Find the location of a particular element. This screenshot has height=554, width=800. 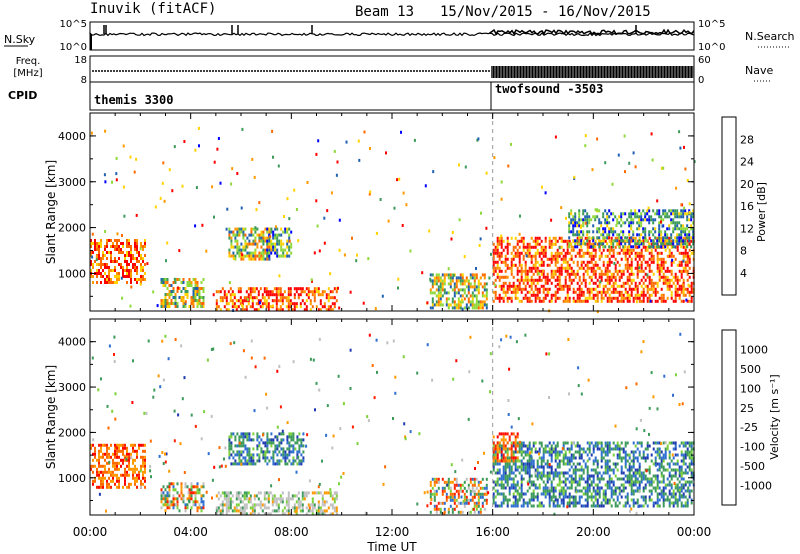

nave-tick-top: 60 is located at coordinates (704, 60).